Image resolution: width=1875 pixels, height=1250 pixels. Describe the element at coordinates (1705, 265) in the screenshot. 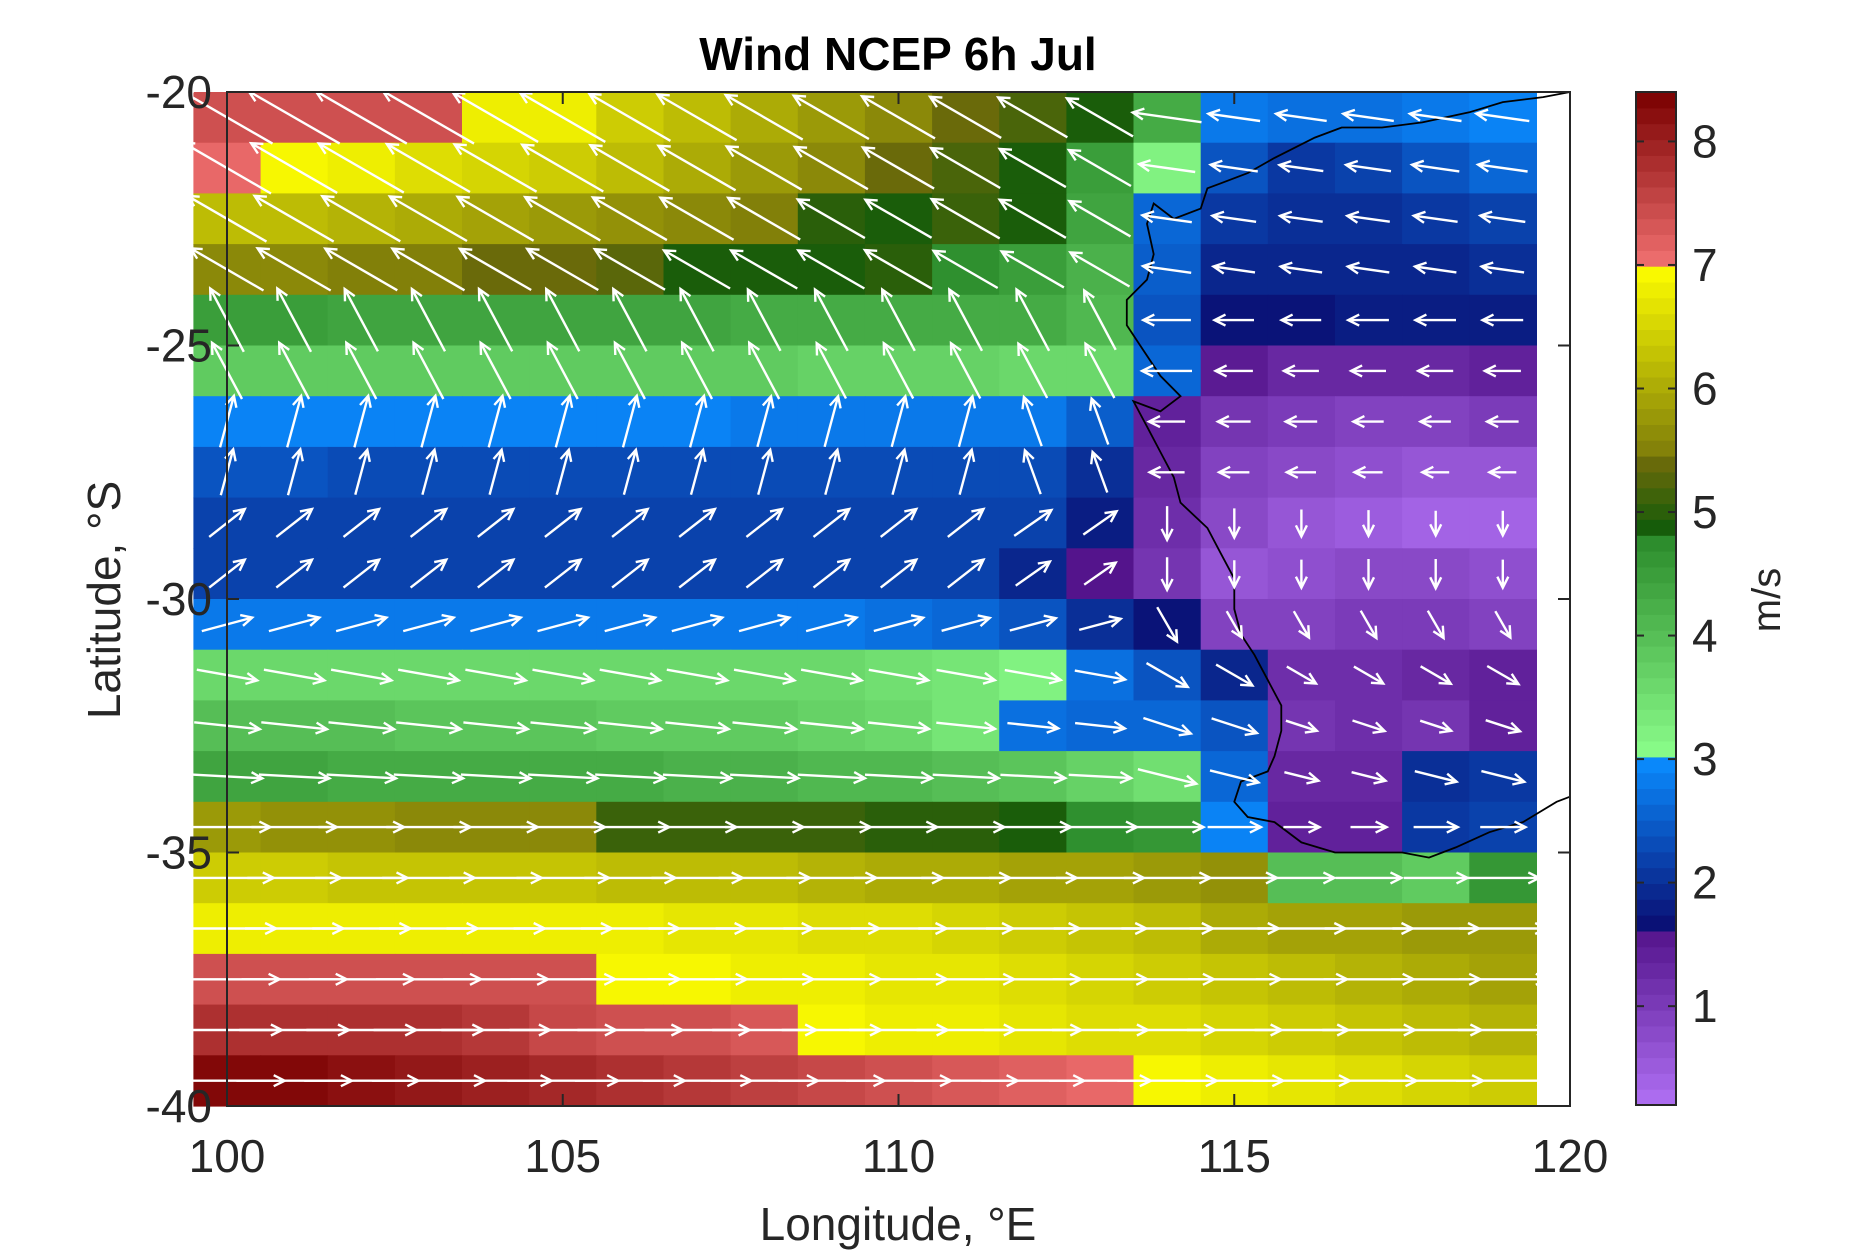

I see `colorbar-tick-label: 7` at that location.